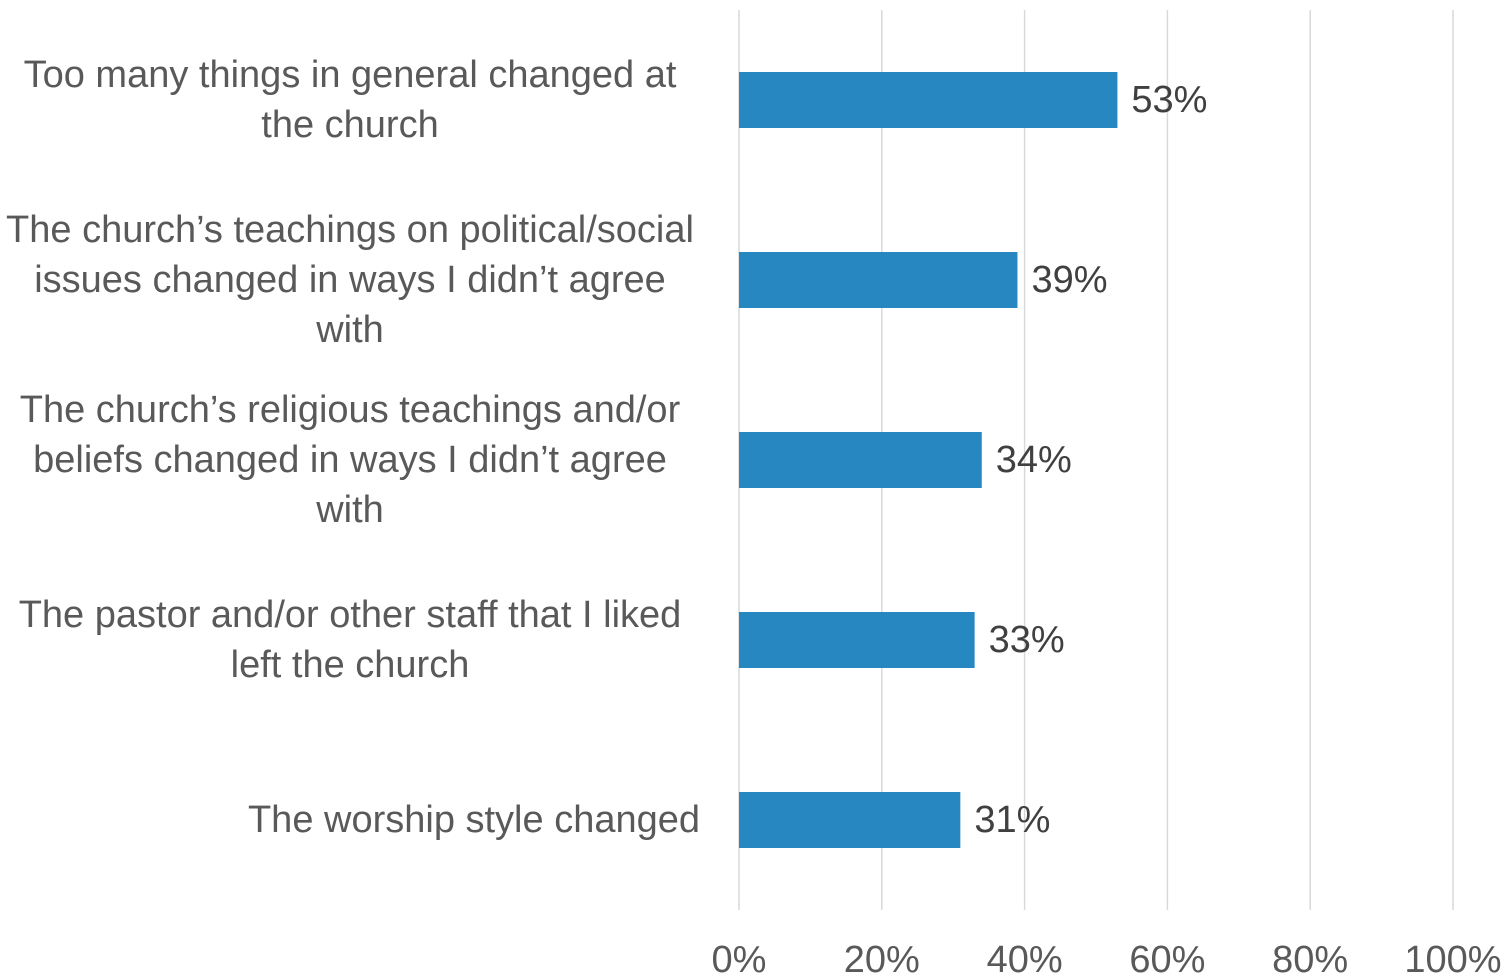  Describe the element at coordinates (473, 820) in the screenshot. I see `y-tick-label: The worship style changed` at that location.